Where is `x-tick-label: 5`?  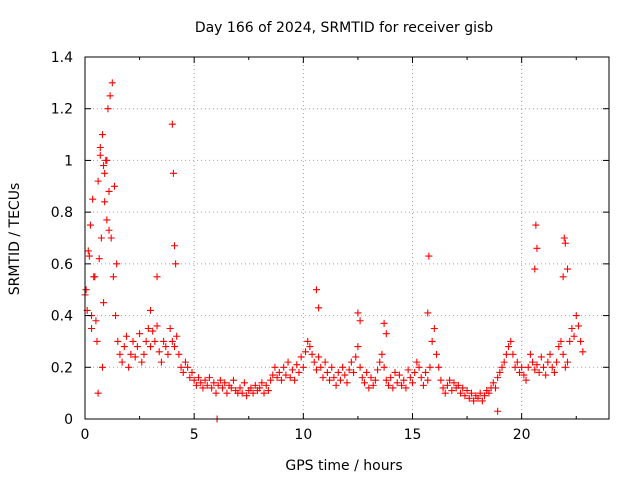
x-tick-label: 5 is located at coordinates (194, 435).